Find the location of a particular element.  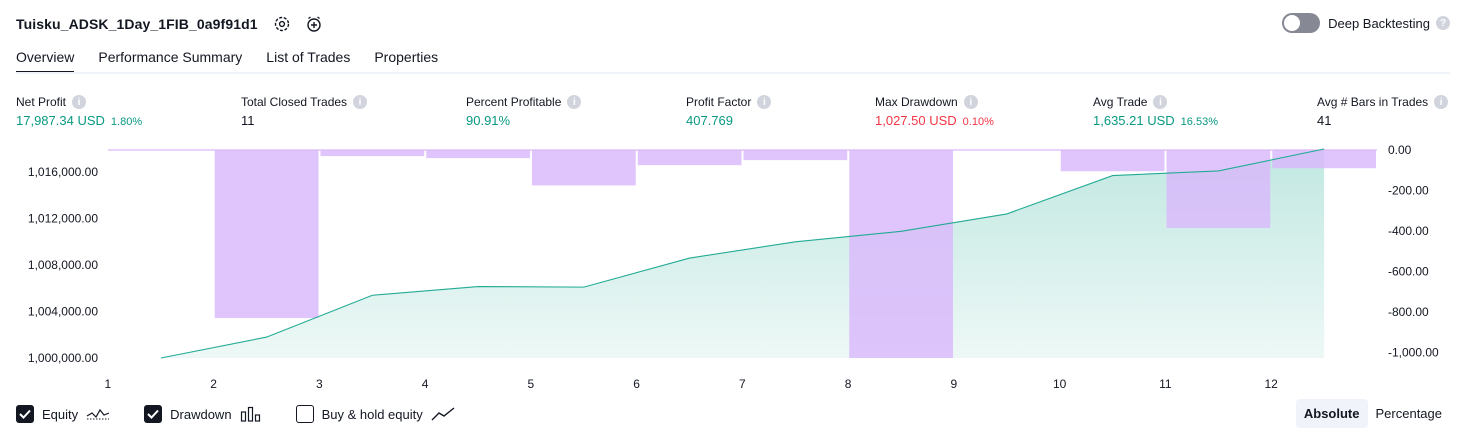

deep-backtesting-label: Deep Backtesting is located at coordinates (1379, 23).